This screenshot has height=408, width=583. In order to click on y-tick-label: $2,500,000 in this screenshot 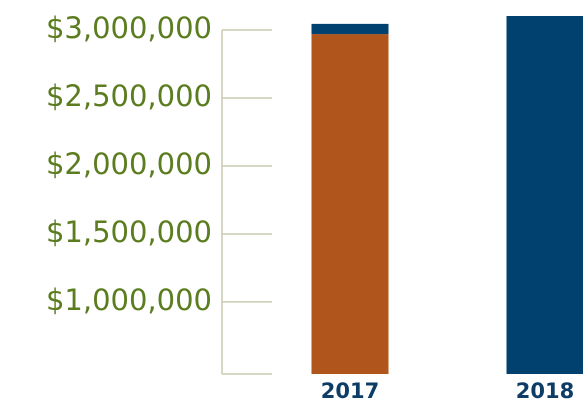, I will do `click(129, 96)`.